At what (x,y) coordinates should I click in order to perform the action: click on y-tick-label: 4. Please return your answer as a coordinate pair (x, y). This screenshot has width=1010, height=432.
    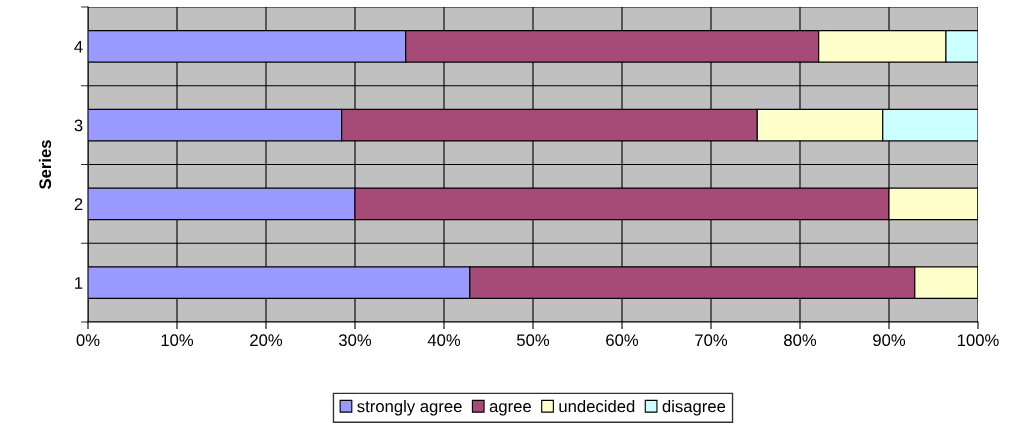
    Looking at the image, I should click on (78, 46).